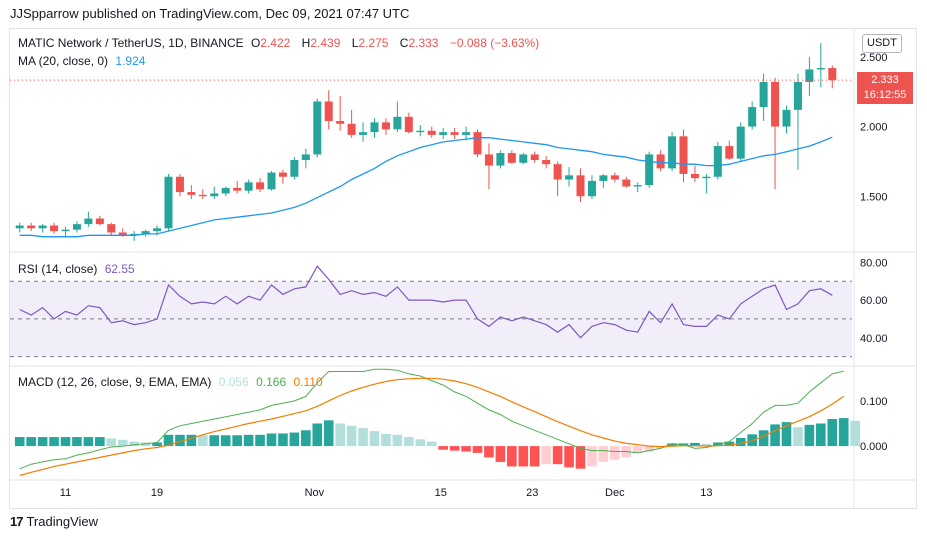  I want to click on macd-tick-label: 0.000, so click(874, 447).